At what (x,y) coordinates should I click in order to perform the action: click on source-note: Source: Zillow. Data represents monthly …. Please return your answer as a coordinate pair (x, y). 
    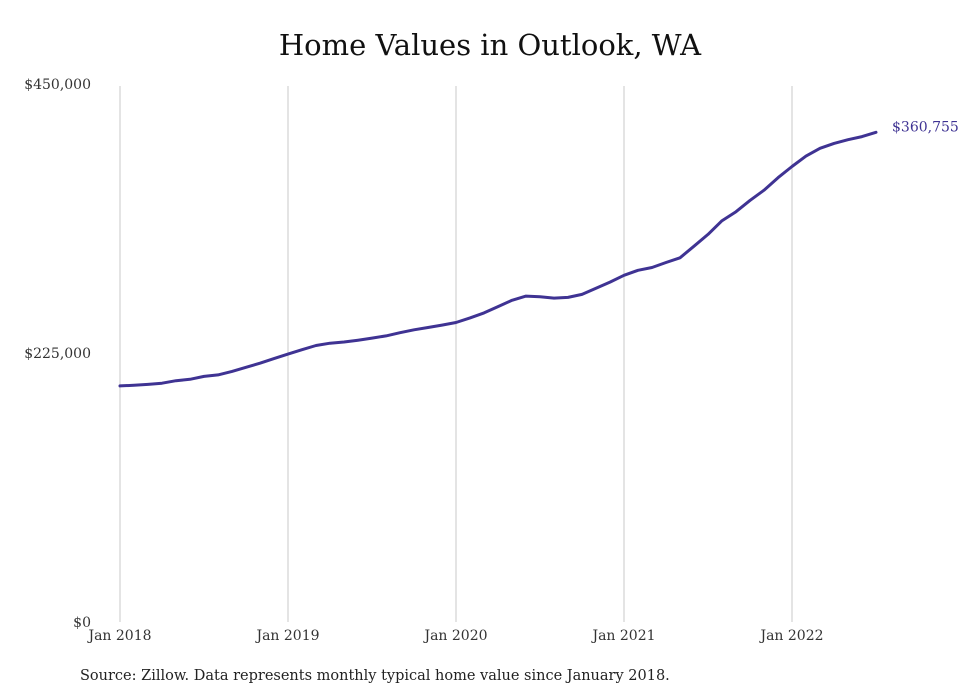
    Looking at the image, I should click on (375, 676).